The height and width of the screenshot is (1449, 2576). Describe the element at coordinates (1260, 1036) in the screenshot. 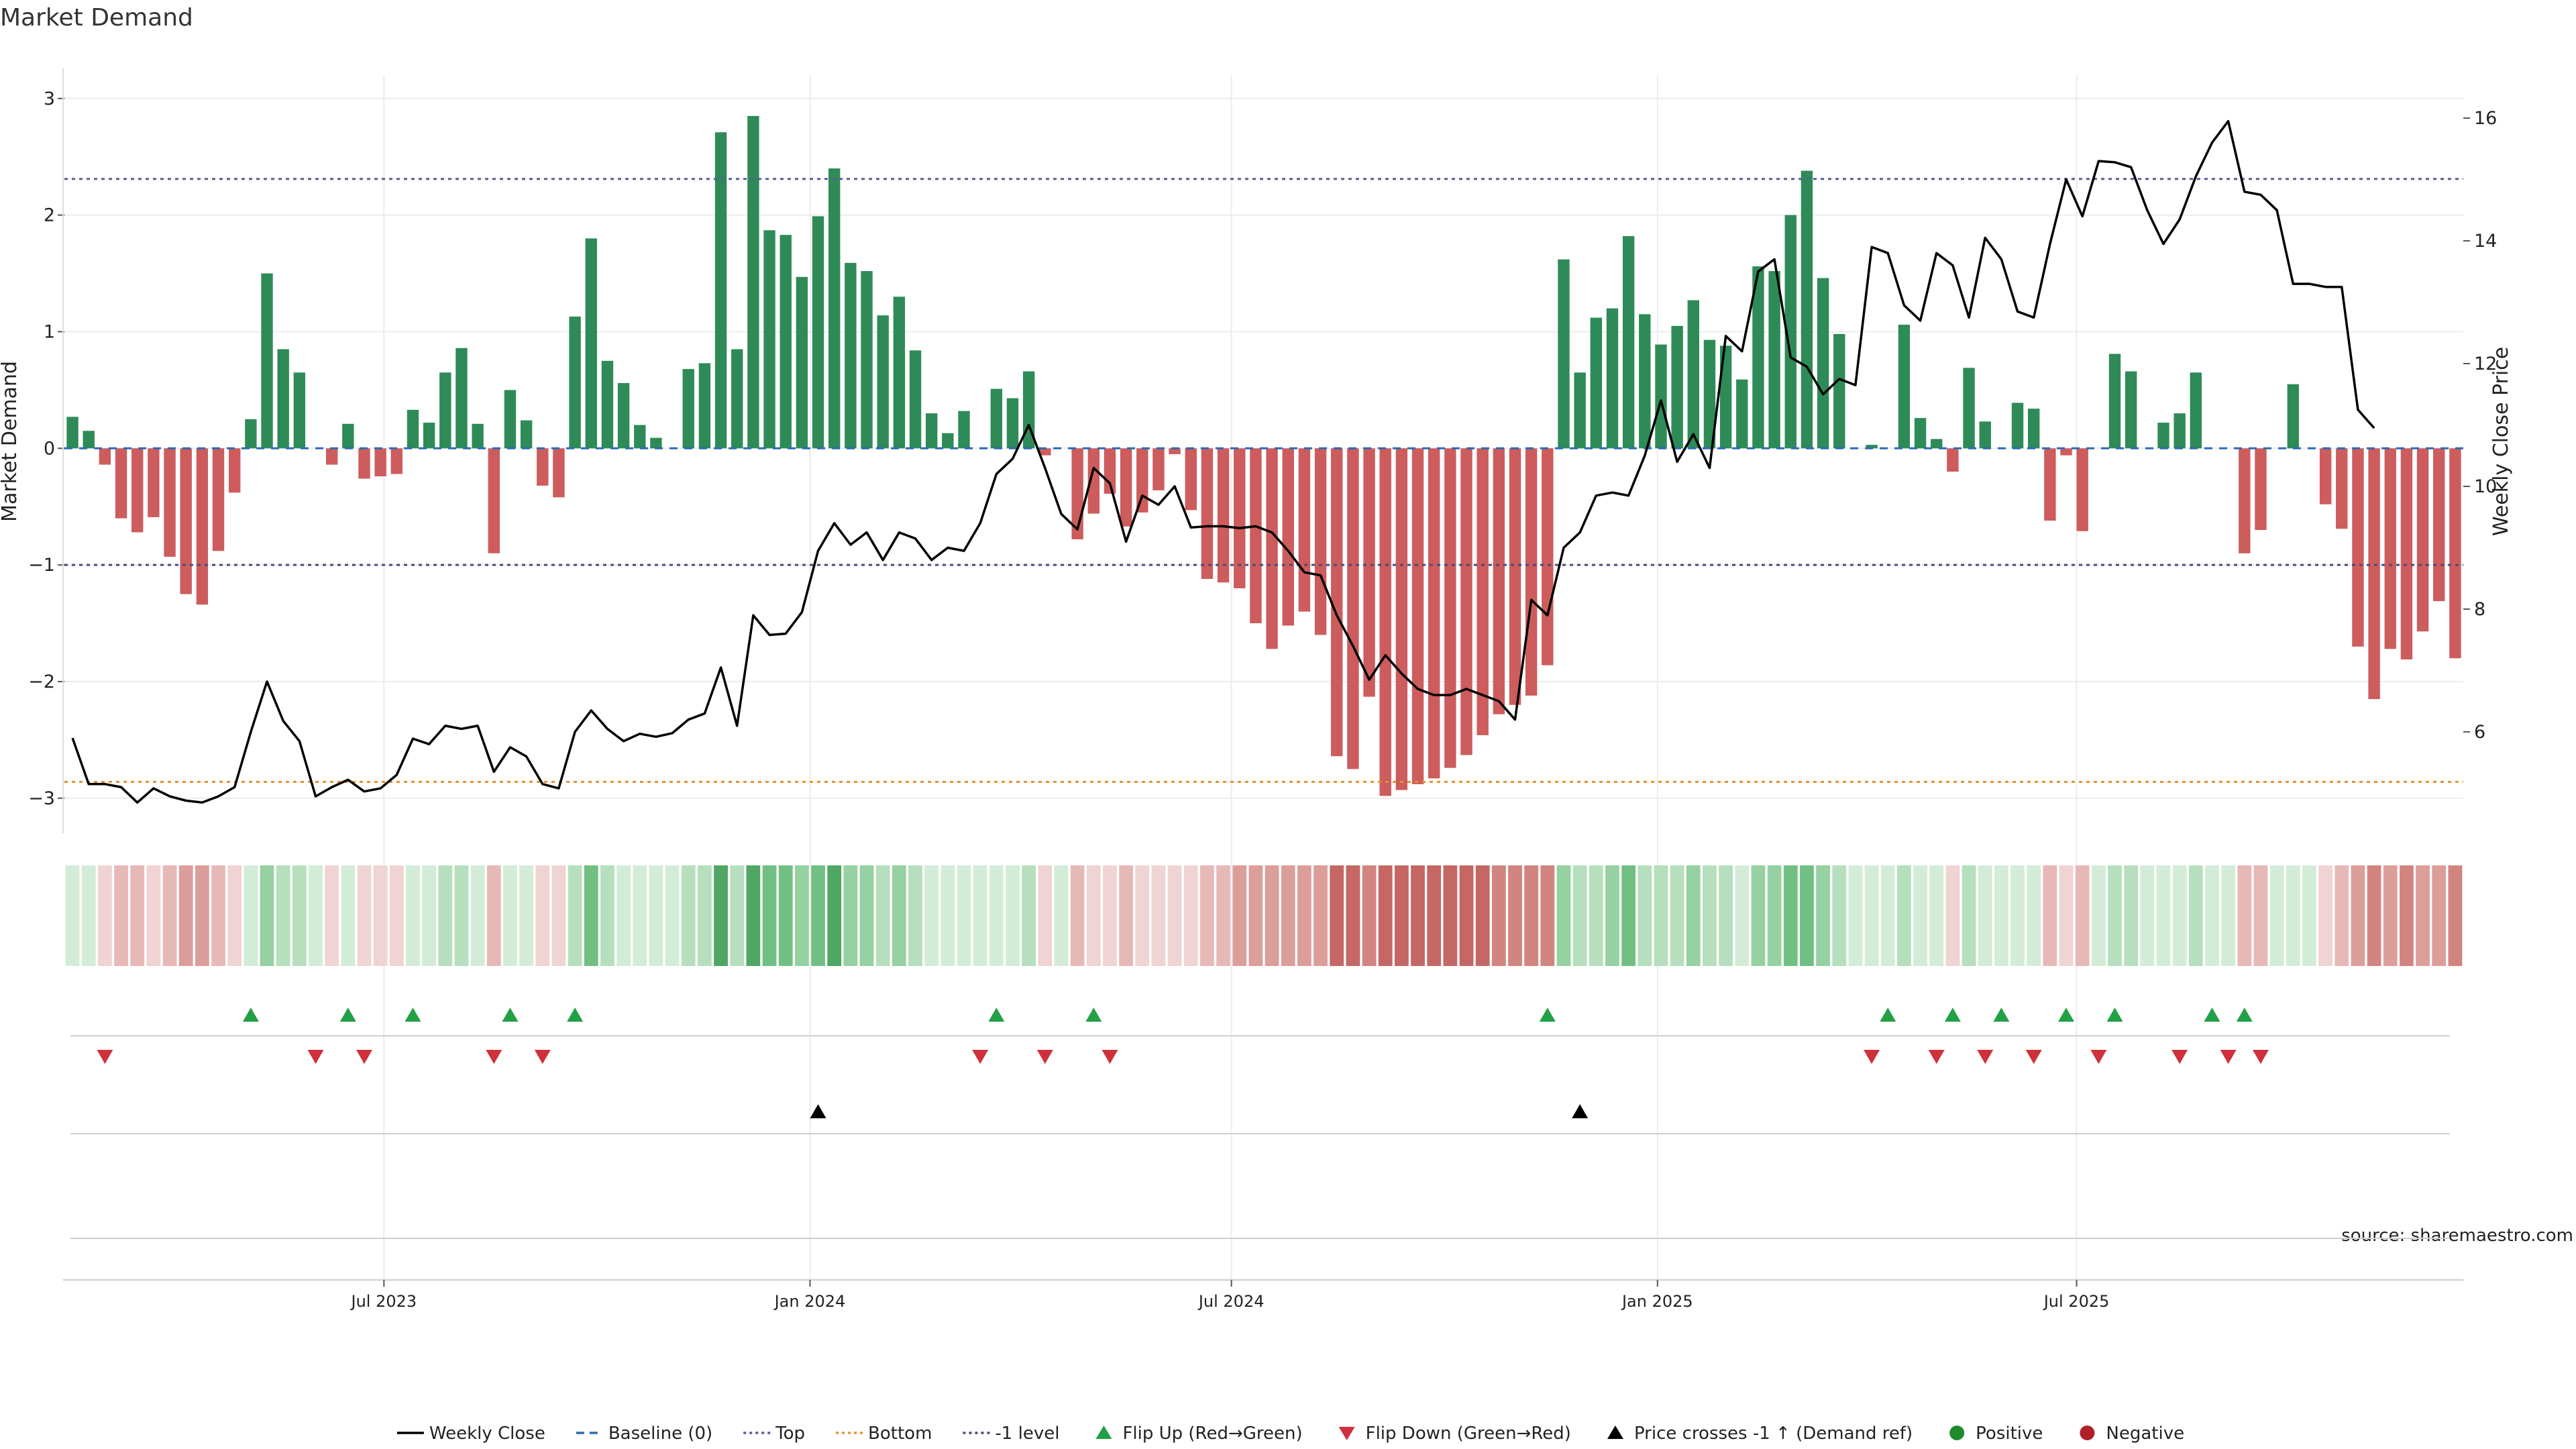

I see `flip-markers-panel` at that location.